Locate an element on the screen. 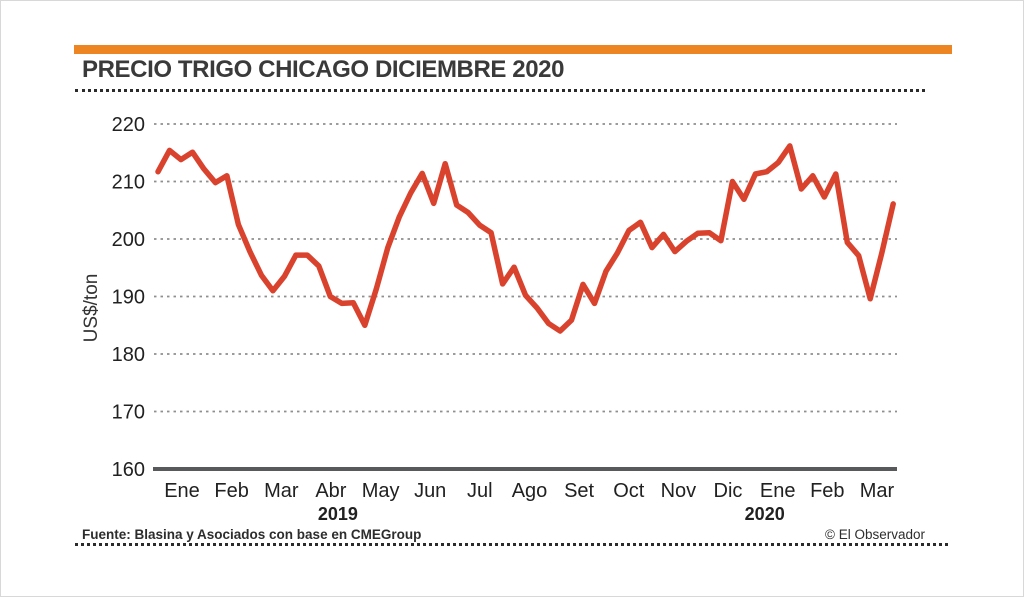 Image resolution: width=1024 pixels, height=597 pixels. y-tick-label: 180 is located at coordinates (128, 355).